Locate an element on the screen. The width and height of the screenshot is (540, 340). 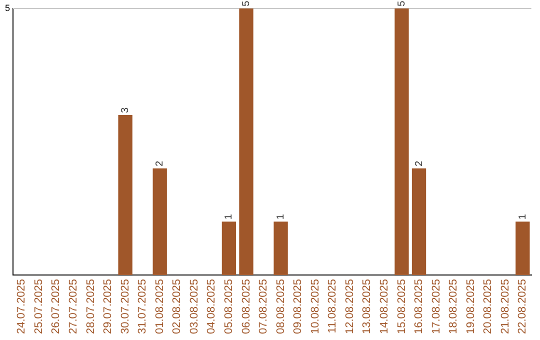
x-tick-label: 09.08.2025 is located at coordinates (298, 306).